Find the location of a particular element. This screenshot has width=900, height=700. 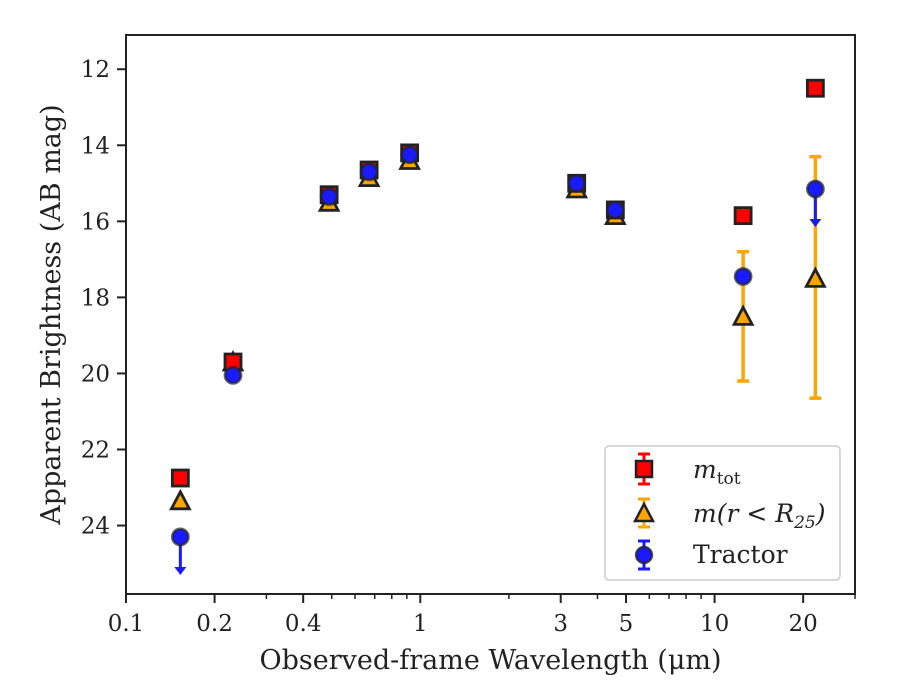

x-tick-label: 1 is located at coordinates (420, 624).